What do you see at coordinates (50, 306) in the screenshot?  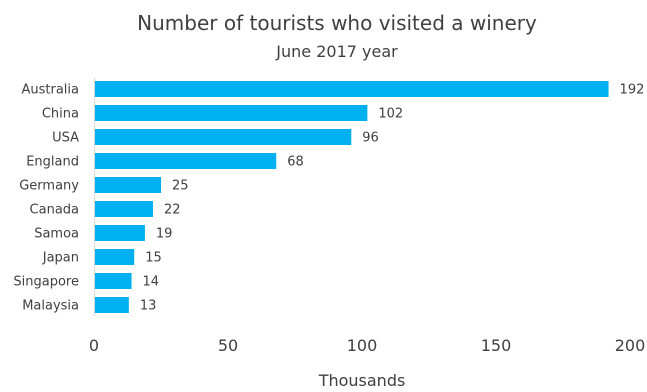 I see `category-label: Malaysia` at bounding box center [50, 306].